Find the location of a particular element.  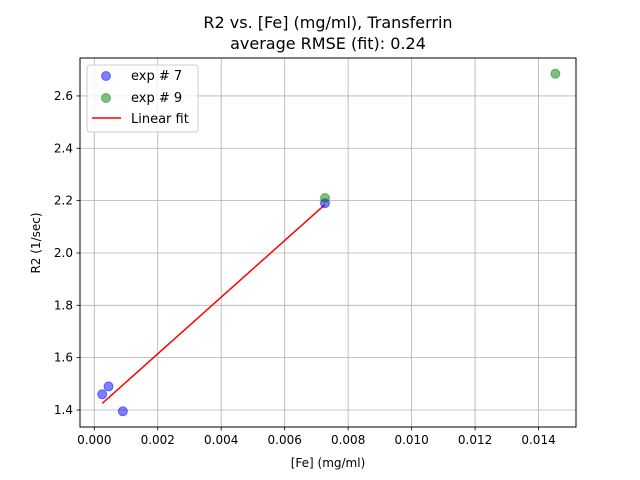

legend: exp # 7 exp # 9 Linear fit is located at coordinates (142, 98).